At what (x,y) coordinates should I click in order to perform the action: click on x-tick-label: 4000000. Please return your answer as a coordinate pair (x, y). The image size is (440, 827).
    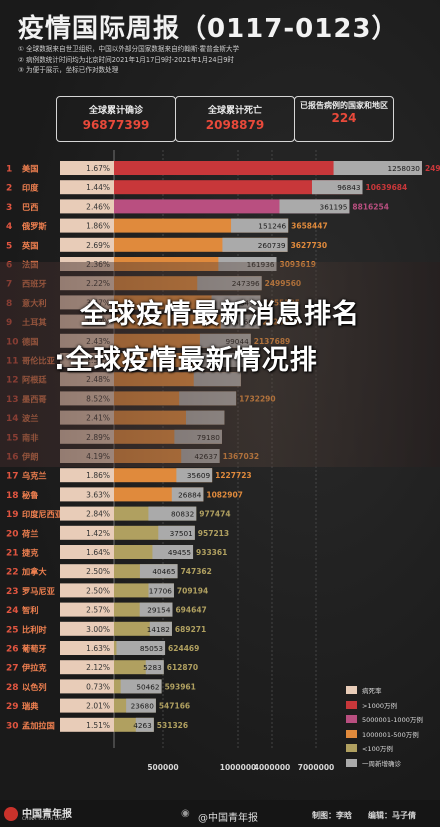
    Looking at the image, I should click on (272, 767).